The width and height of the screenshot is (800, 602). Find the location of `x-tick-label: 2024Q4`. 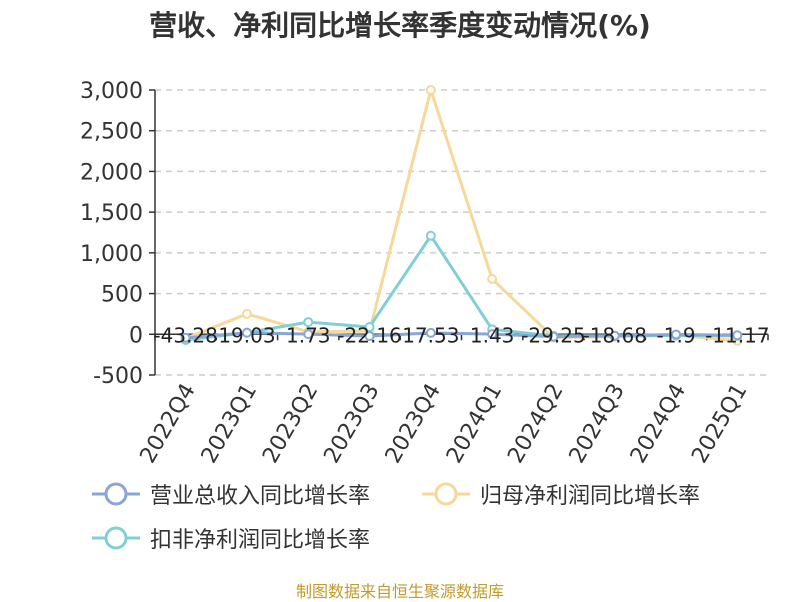

x-tick-label: 2024Q4 is located at coordinates (658, 424).